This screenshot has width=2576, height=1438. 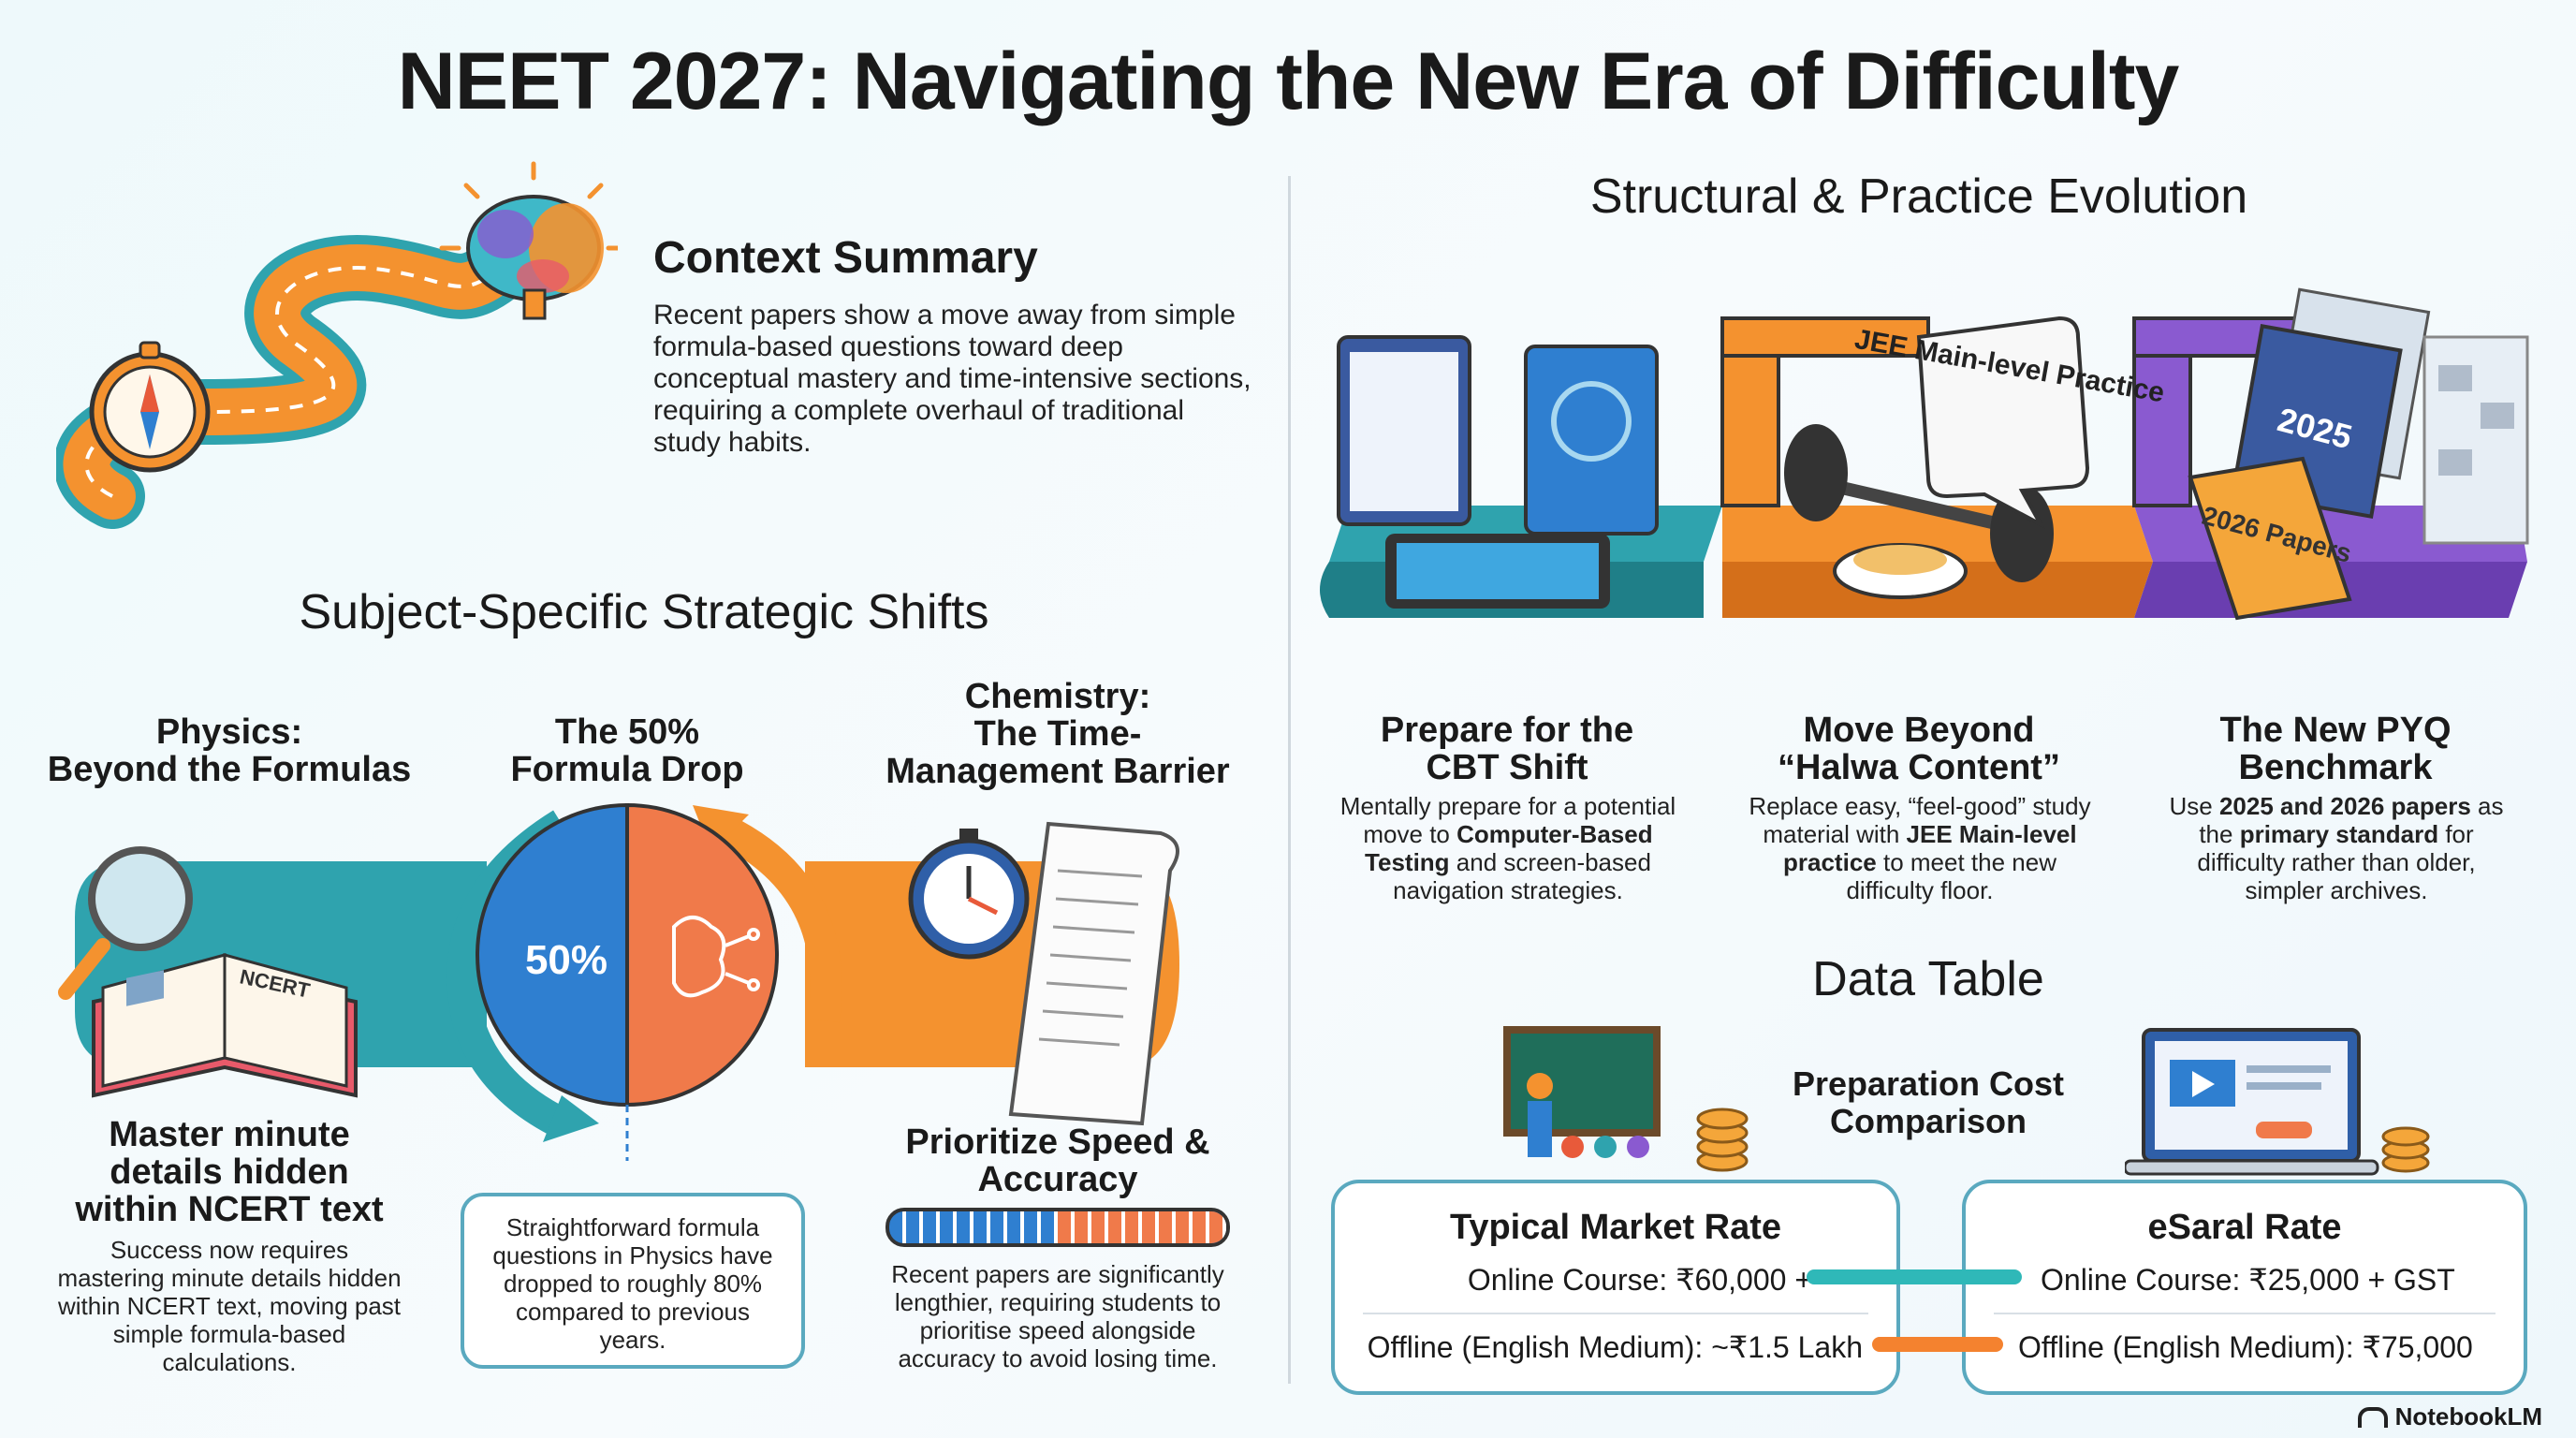 What do you see at coordinates (1928, 1102) in the screenshot?
I see `cost-comparison-label: Preparation Cost Comparison` at bounding box center [1928, 1102].